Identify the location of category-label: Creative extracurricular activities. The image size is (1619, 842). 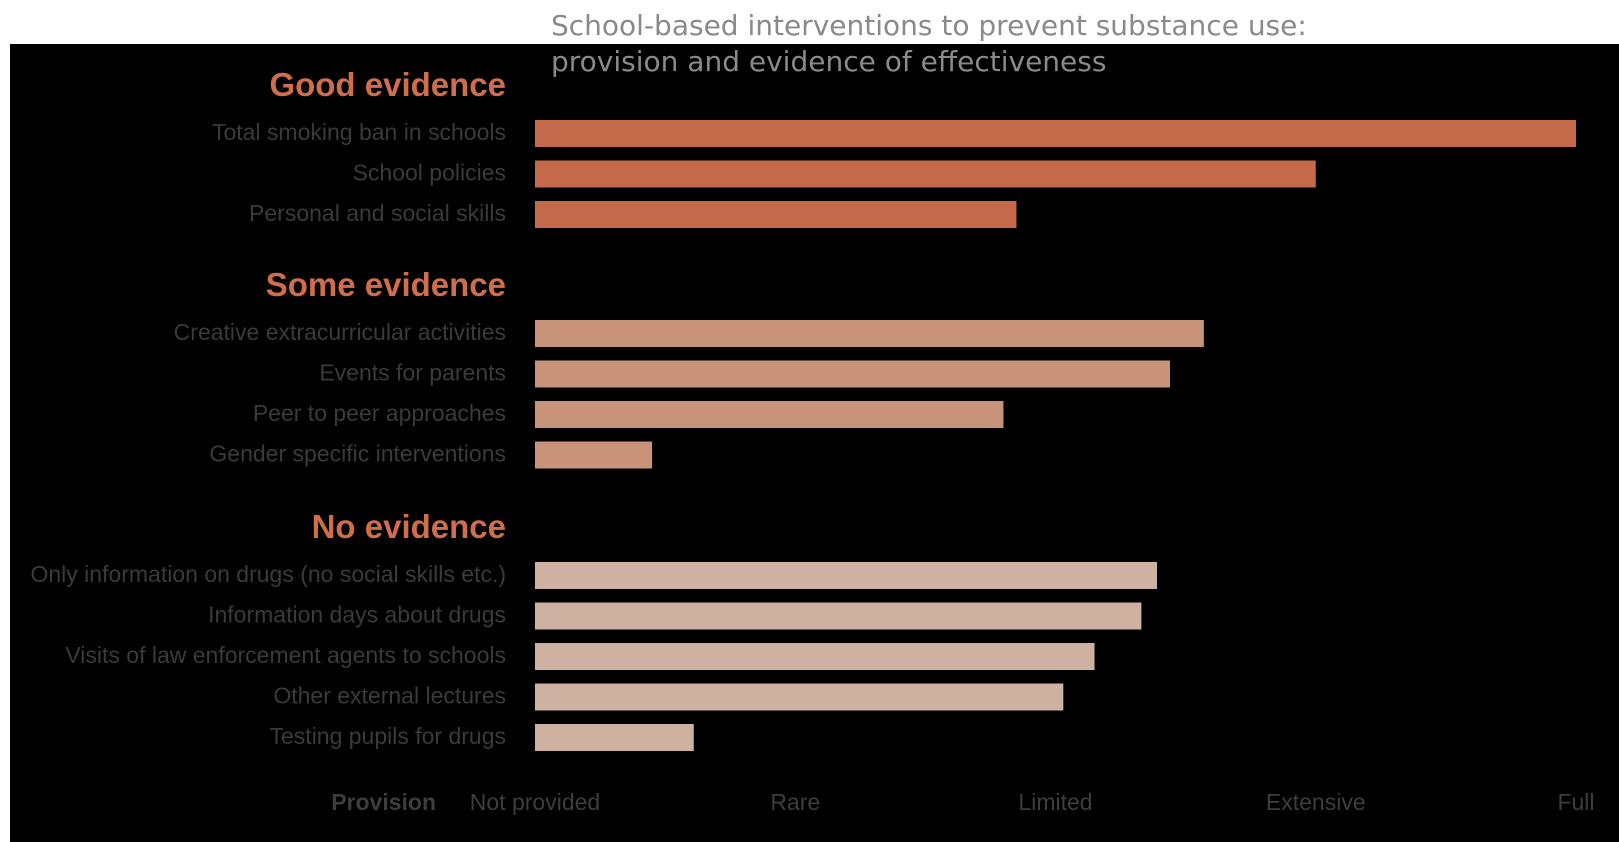
(340, 332).